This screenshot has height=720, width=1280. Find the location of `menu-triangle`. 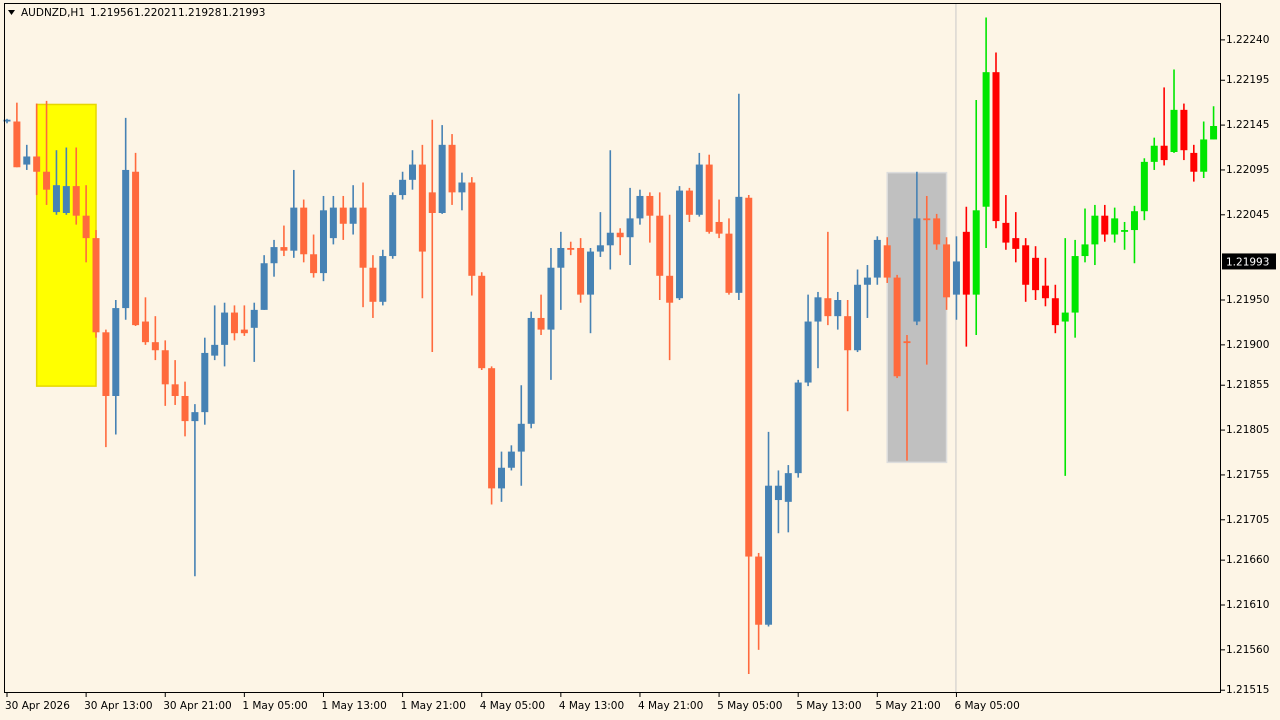

menu-triangle is located at coordinates (11, 12).